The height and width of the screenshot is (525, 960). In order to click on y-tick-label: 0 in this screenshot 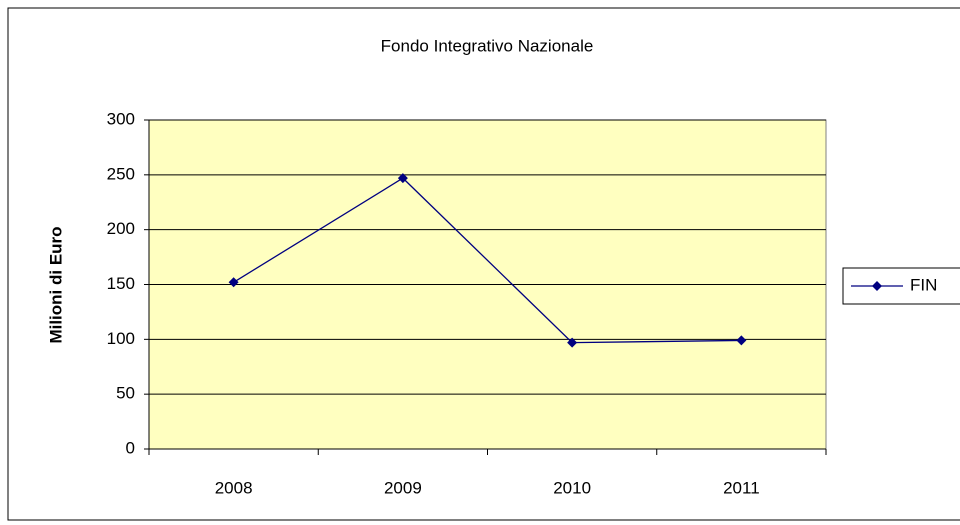, I will do `click(130, 447)`.